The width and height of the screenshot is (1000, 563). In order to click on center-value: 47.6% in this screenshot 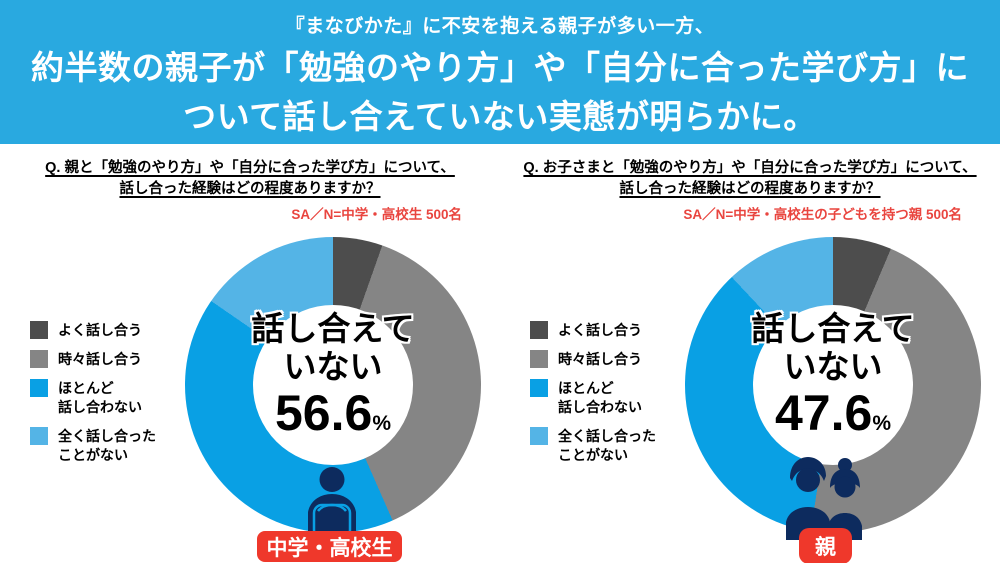, I will do `click(832, 413)`.